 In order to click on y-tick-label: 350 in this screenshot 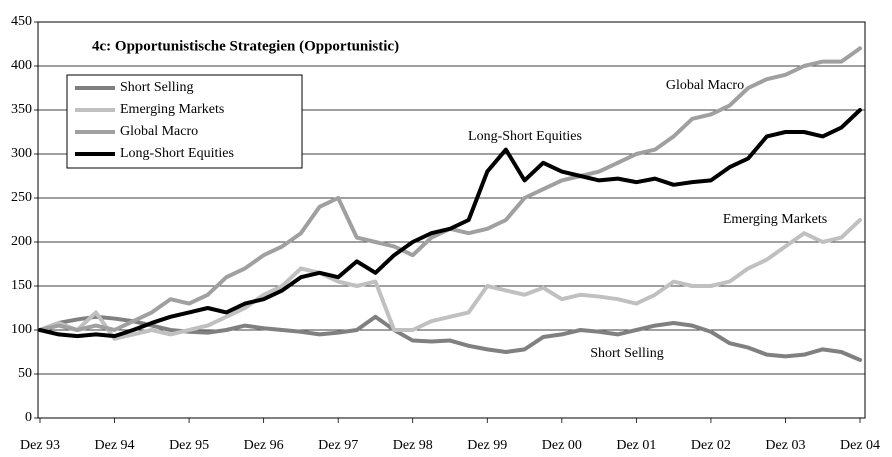, I will do `click(21, 109)`.